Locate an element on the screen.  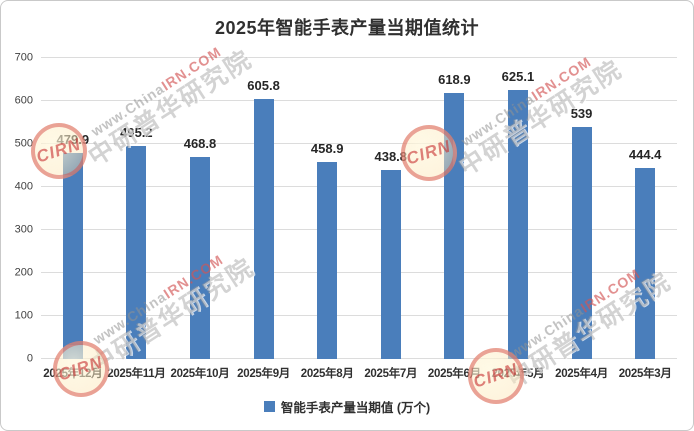
chart-title: 2025年智能手表产量当期值统计 is located at coordinates (347, 28).